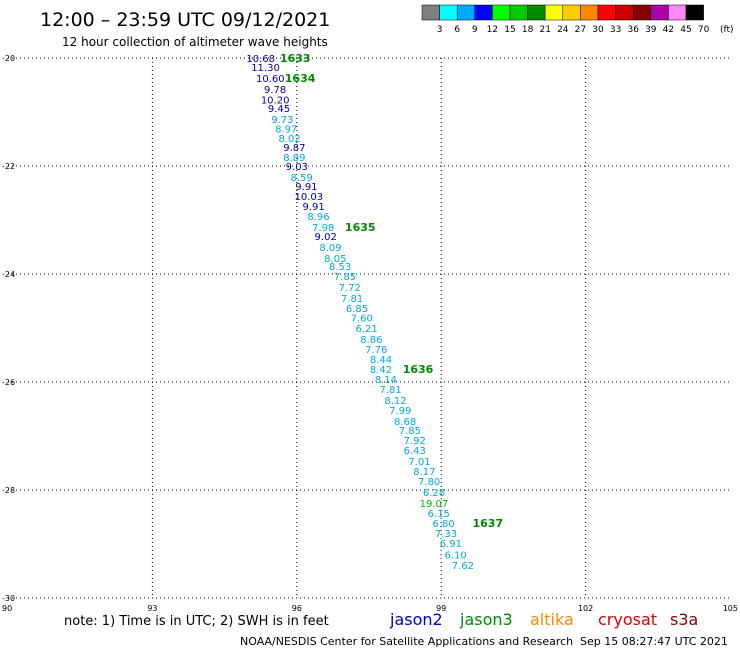  What do you see at coordinates (294, 148) in the screenshot?
I see `swh-point-label: 9.87` at bounding box center [294, 148].